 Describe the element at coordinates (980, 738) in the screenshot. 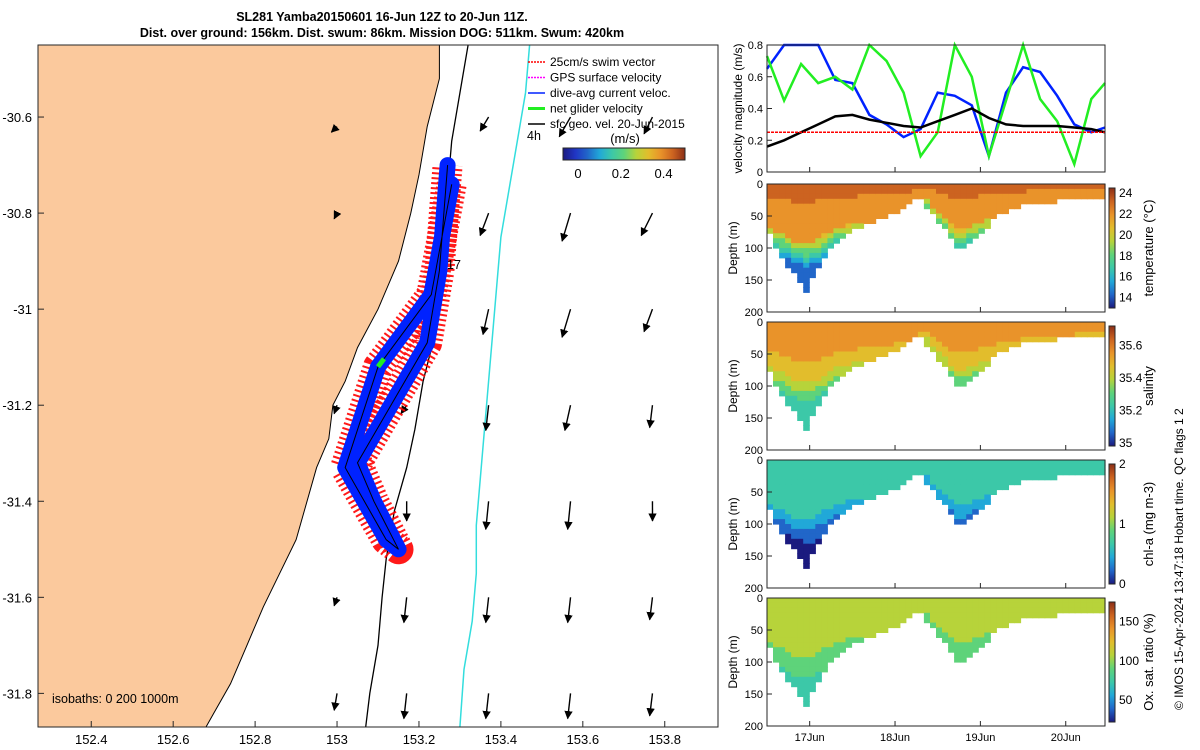

I see `time-tick-label: 19Jun` at that location.